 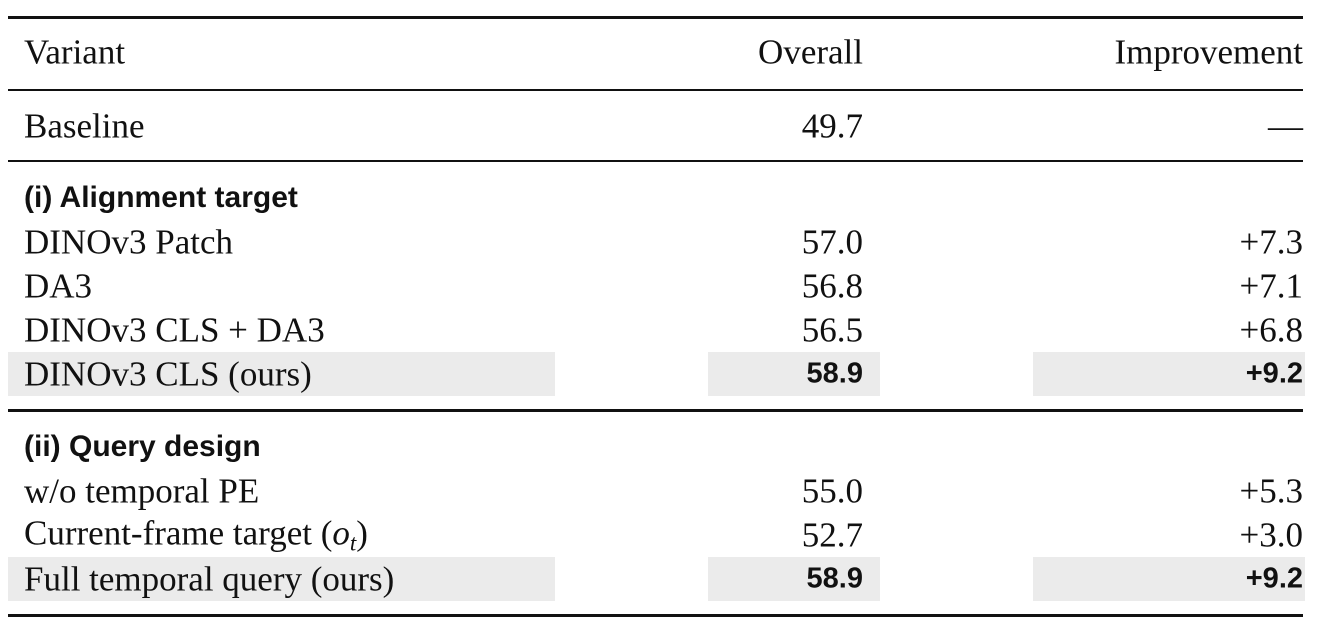 What do you see at coordinates (142, 491) in the screenshot?
I see `cell: w/o temporal PE` at bounding box center [142, 491].